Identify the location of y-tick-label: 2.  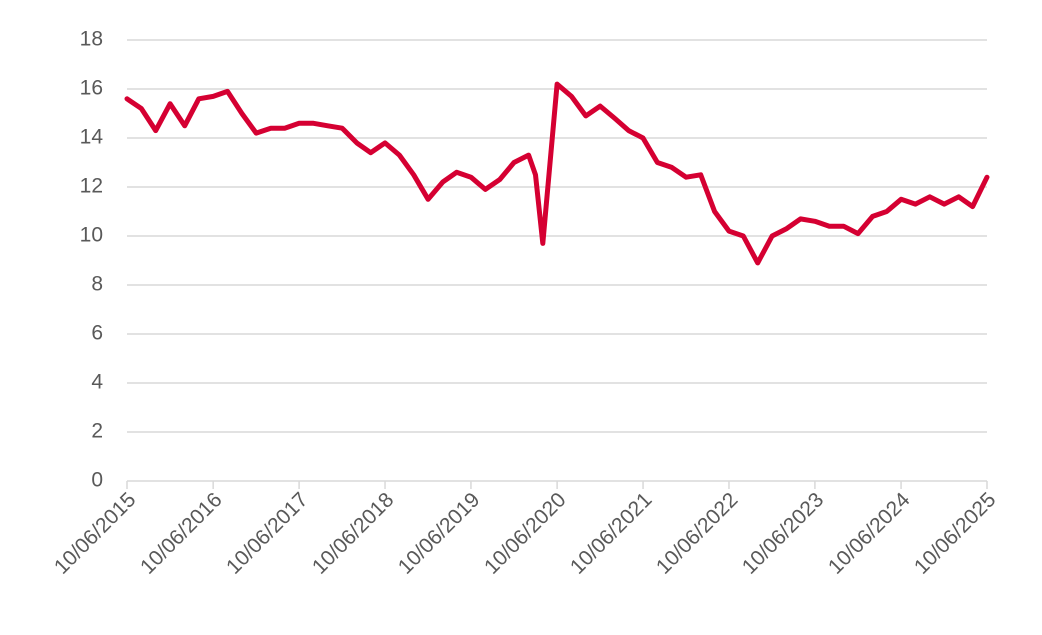
(97, 431).